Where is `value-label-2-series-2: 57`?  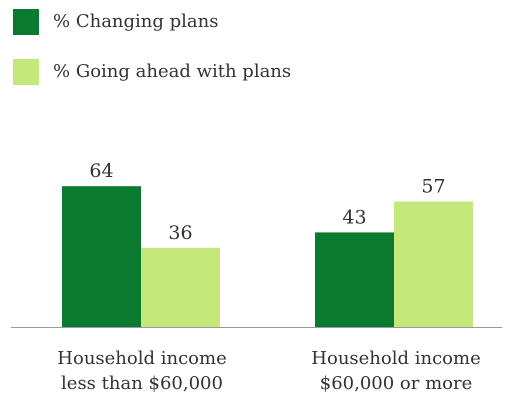 value-label-2-series-2: 57 is located at coordinates (433, 187).